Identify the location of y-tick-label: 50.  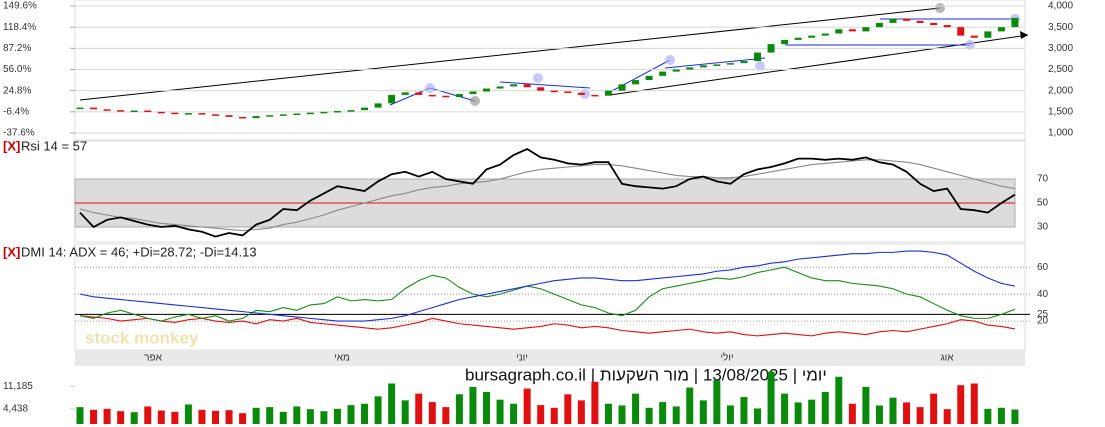
(1043, 203).